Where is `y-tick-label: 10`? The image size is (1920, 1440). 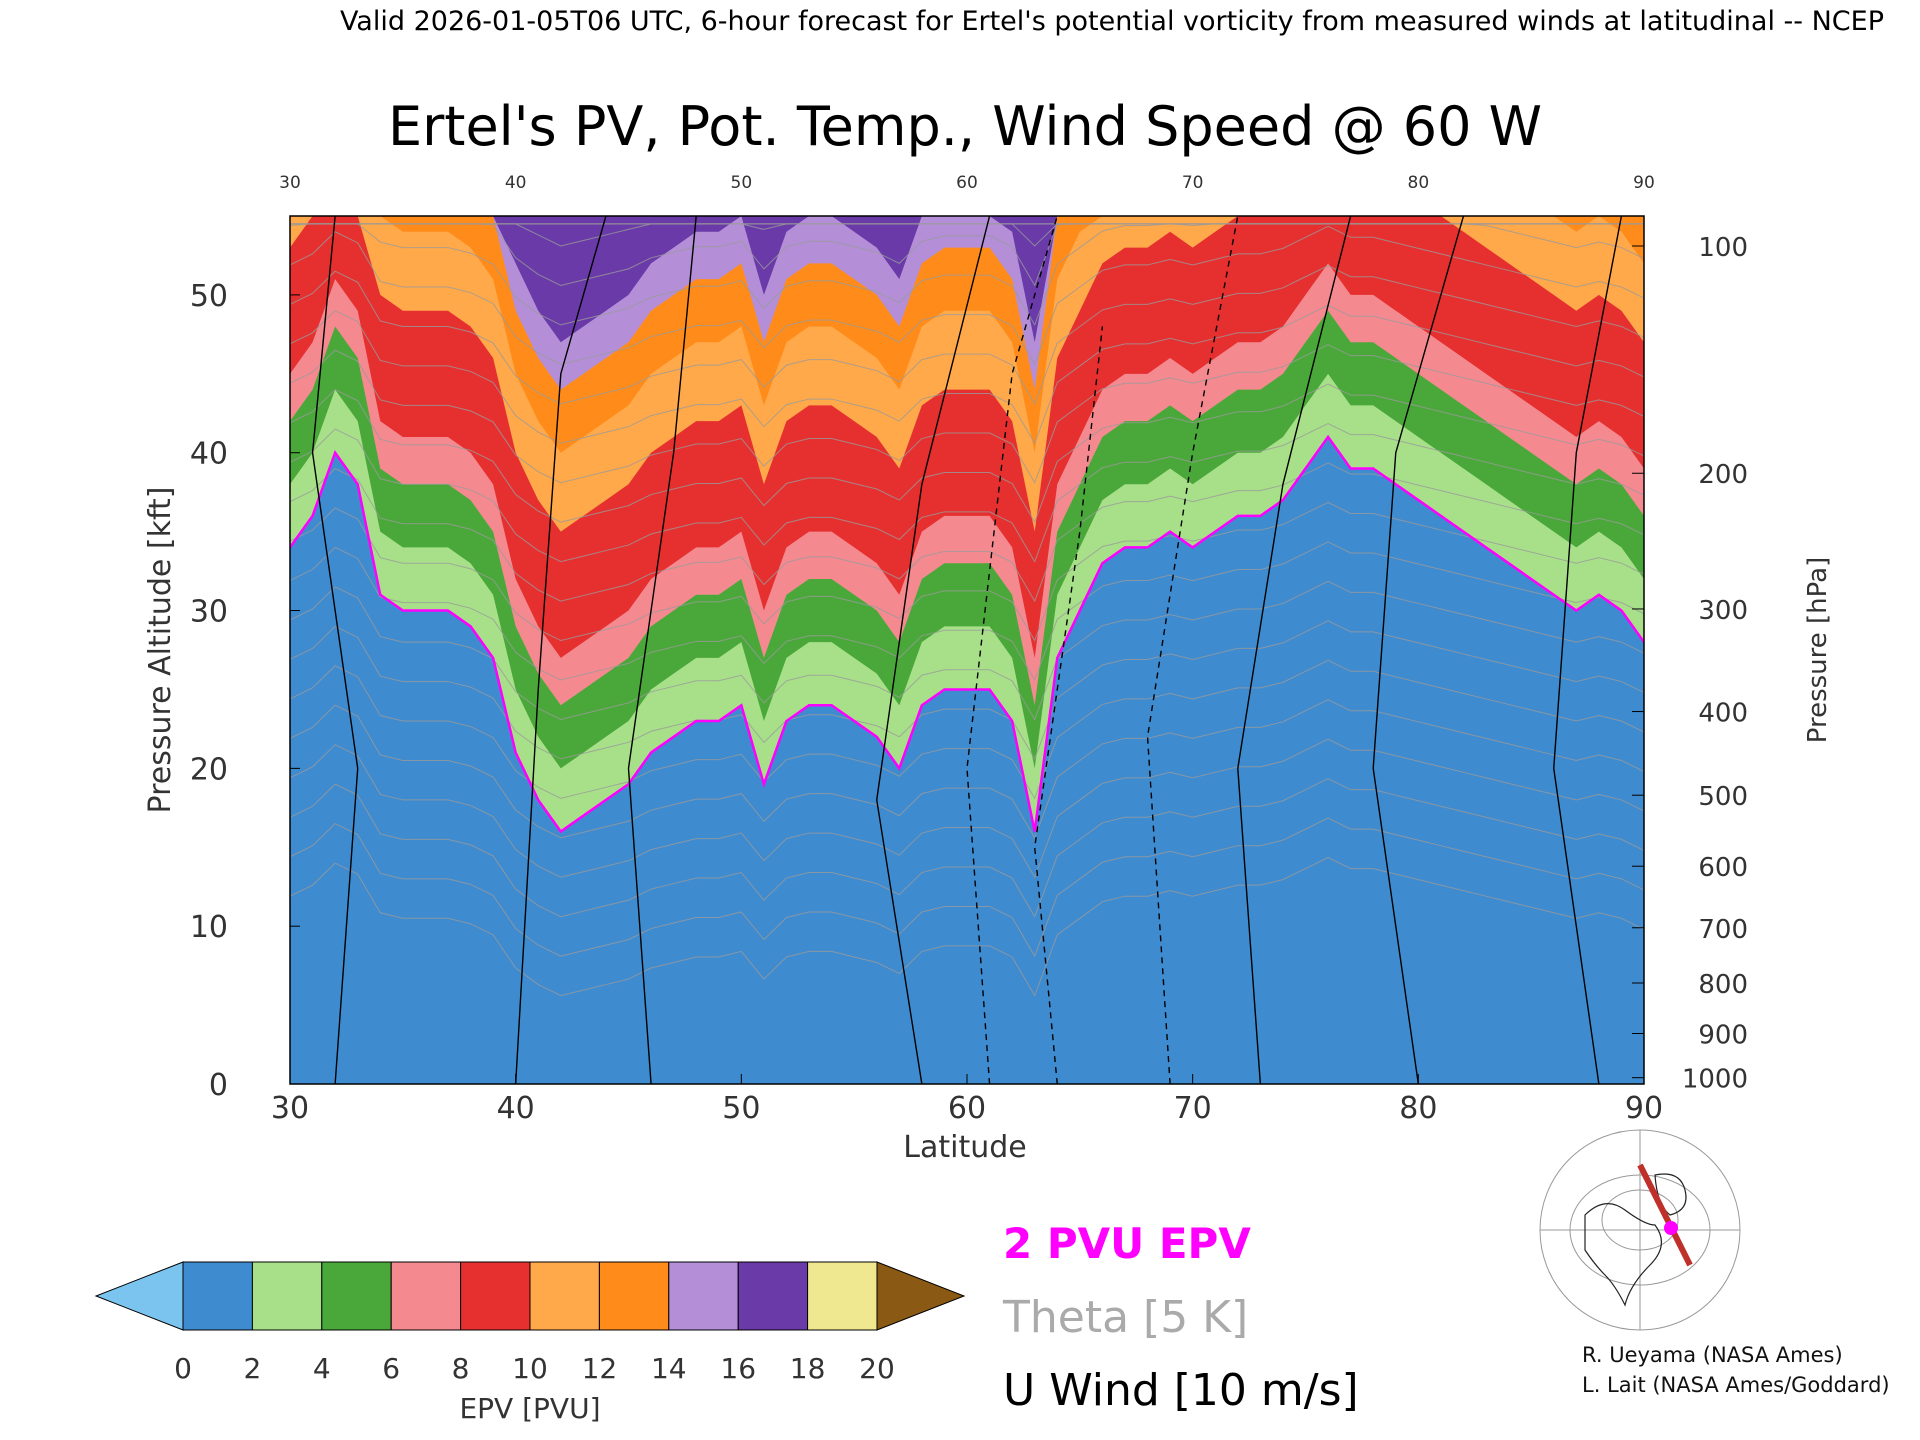
y-tick-label: 10 is located at coordinates (209, 927).